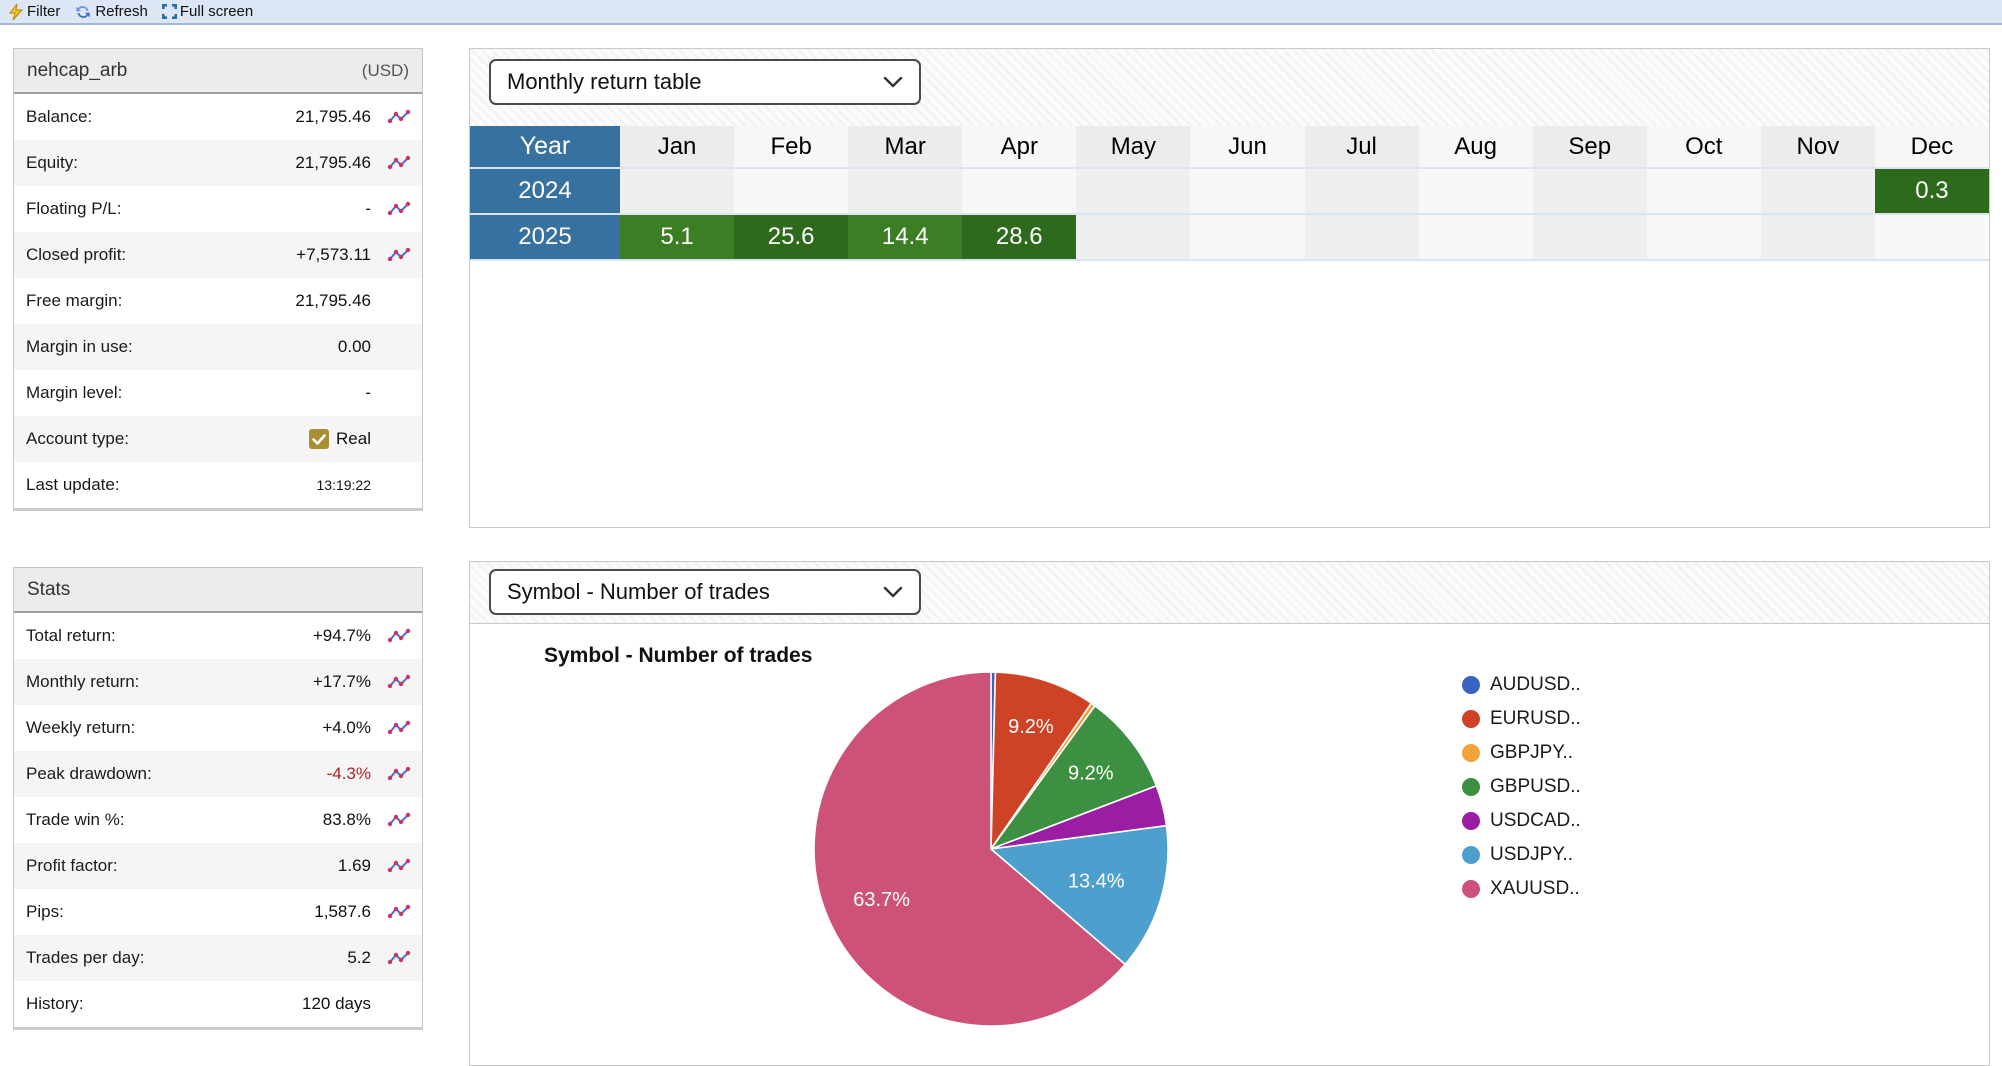  I want to click on account-row: Margin in use: 0.00, so click(218, 347).